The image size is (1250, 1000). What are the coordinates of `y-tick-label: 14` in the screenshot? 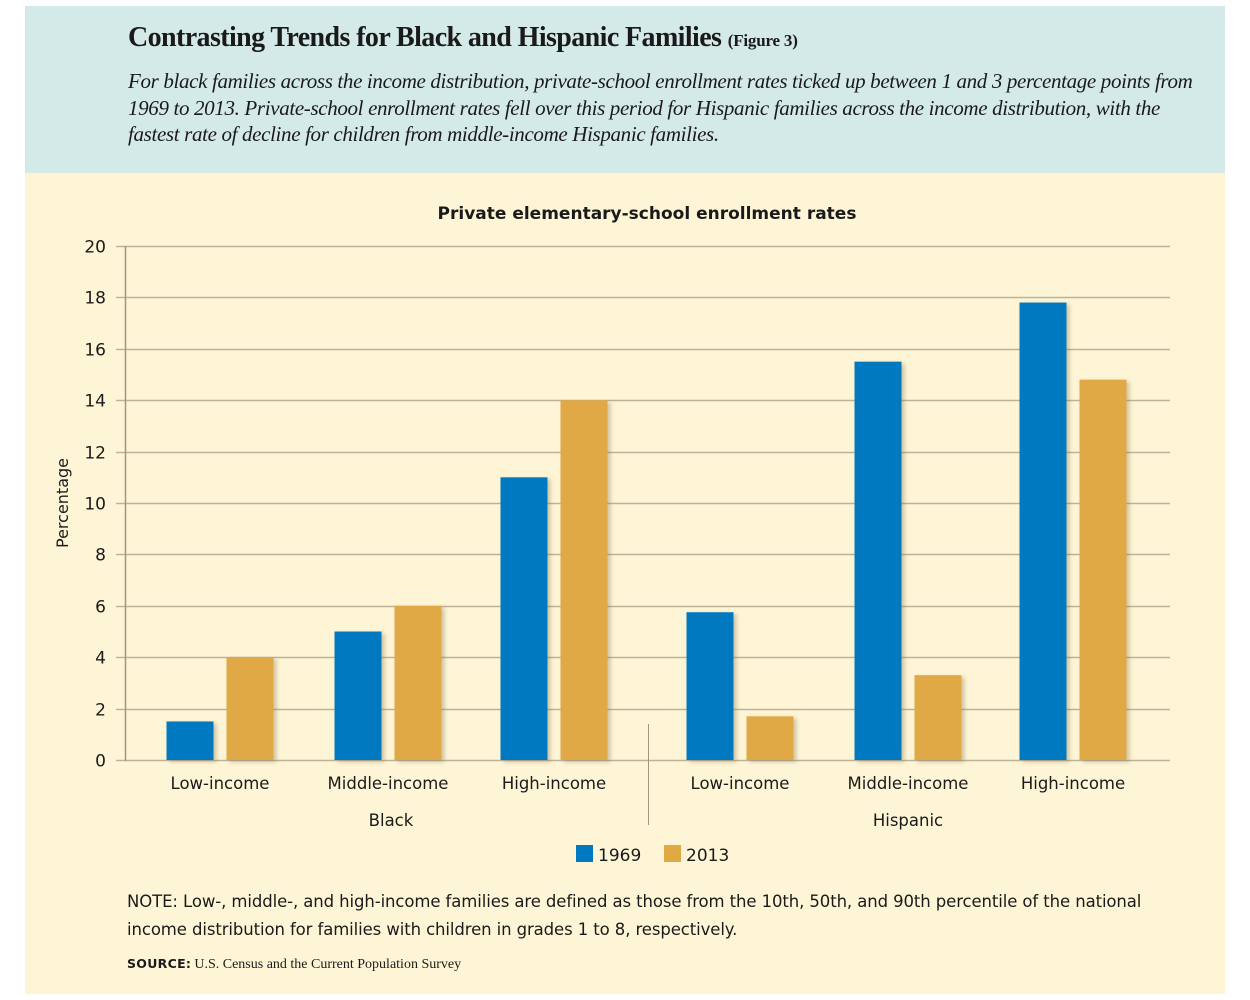 It's located at (95, 402).